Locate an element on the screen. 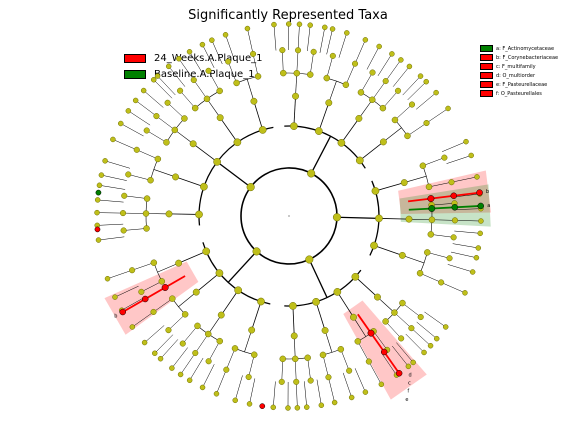  chart-title: Significantly Represented Taxa is located at coordinates (288, 15).